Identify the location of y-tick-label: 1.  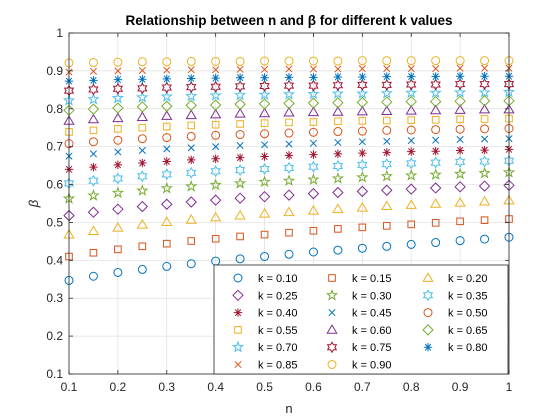
(59, 33).